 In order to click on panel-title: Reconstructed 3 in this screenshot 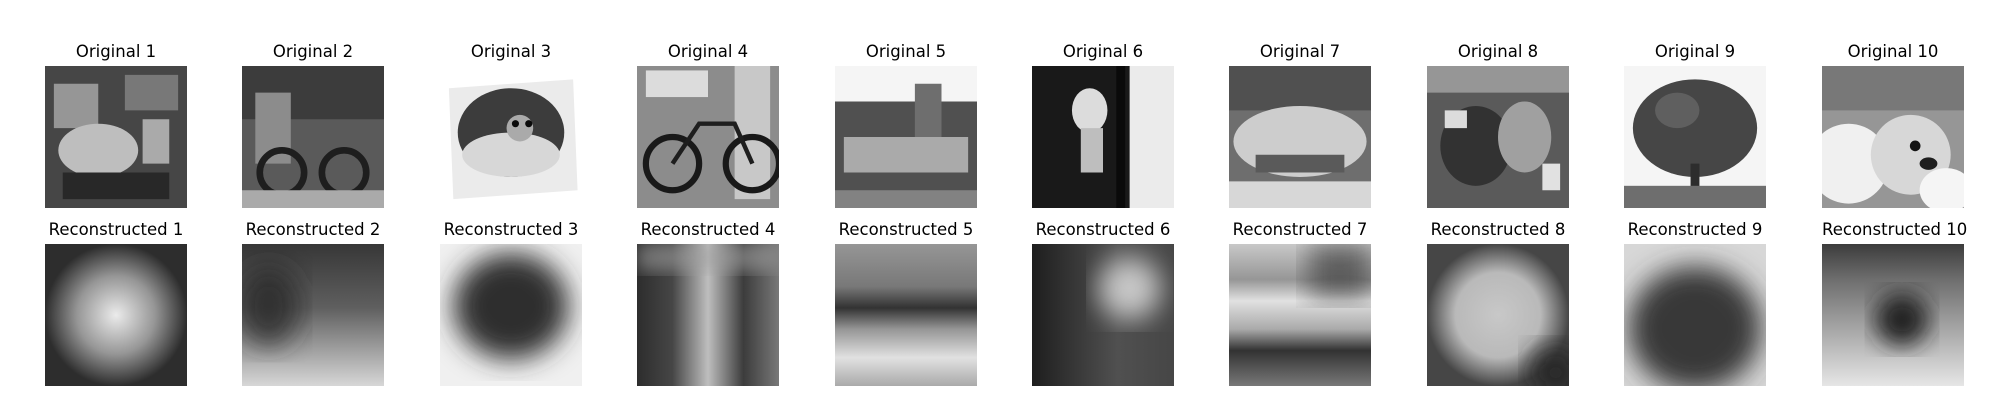, I will do `click(511, 229)`.